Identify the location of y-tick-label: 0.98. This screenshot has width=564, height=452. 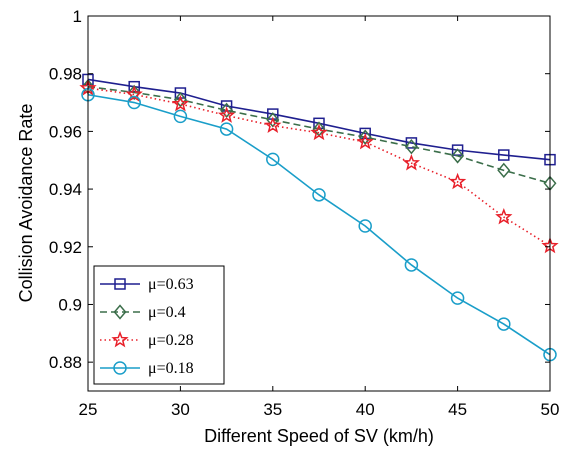
(65, 74).